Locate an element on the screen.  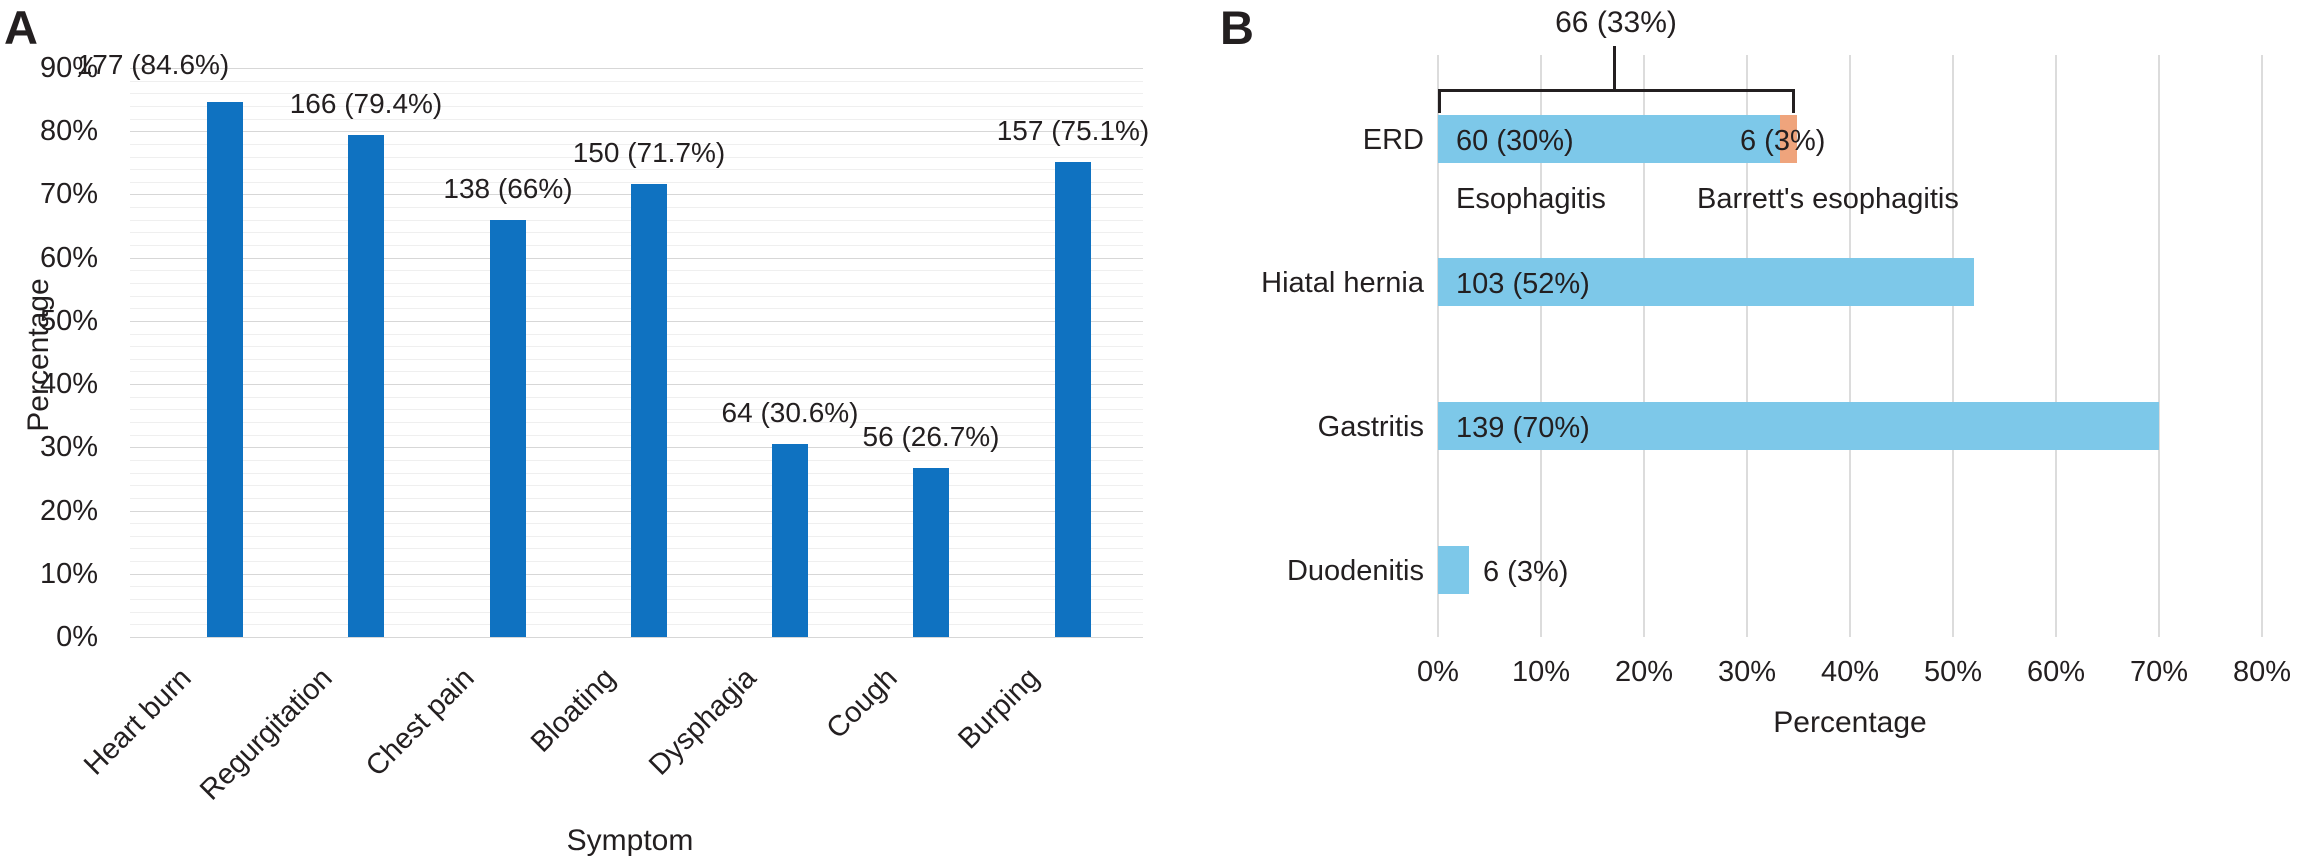
panel-b-x-axis-title: Percentage is located at coordinates (1850, 722).